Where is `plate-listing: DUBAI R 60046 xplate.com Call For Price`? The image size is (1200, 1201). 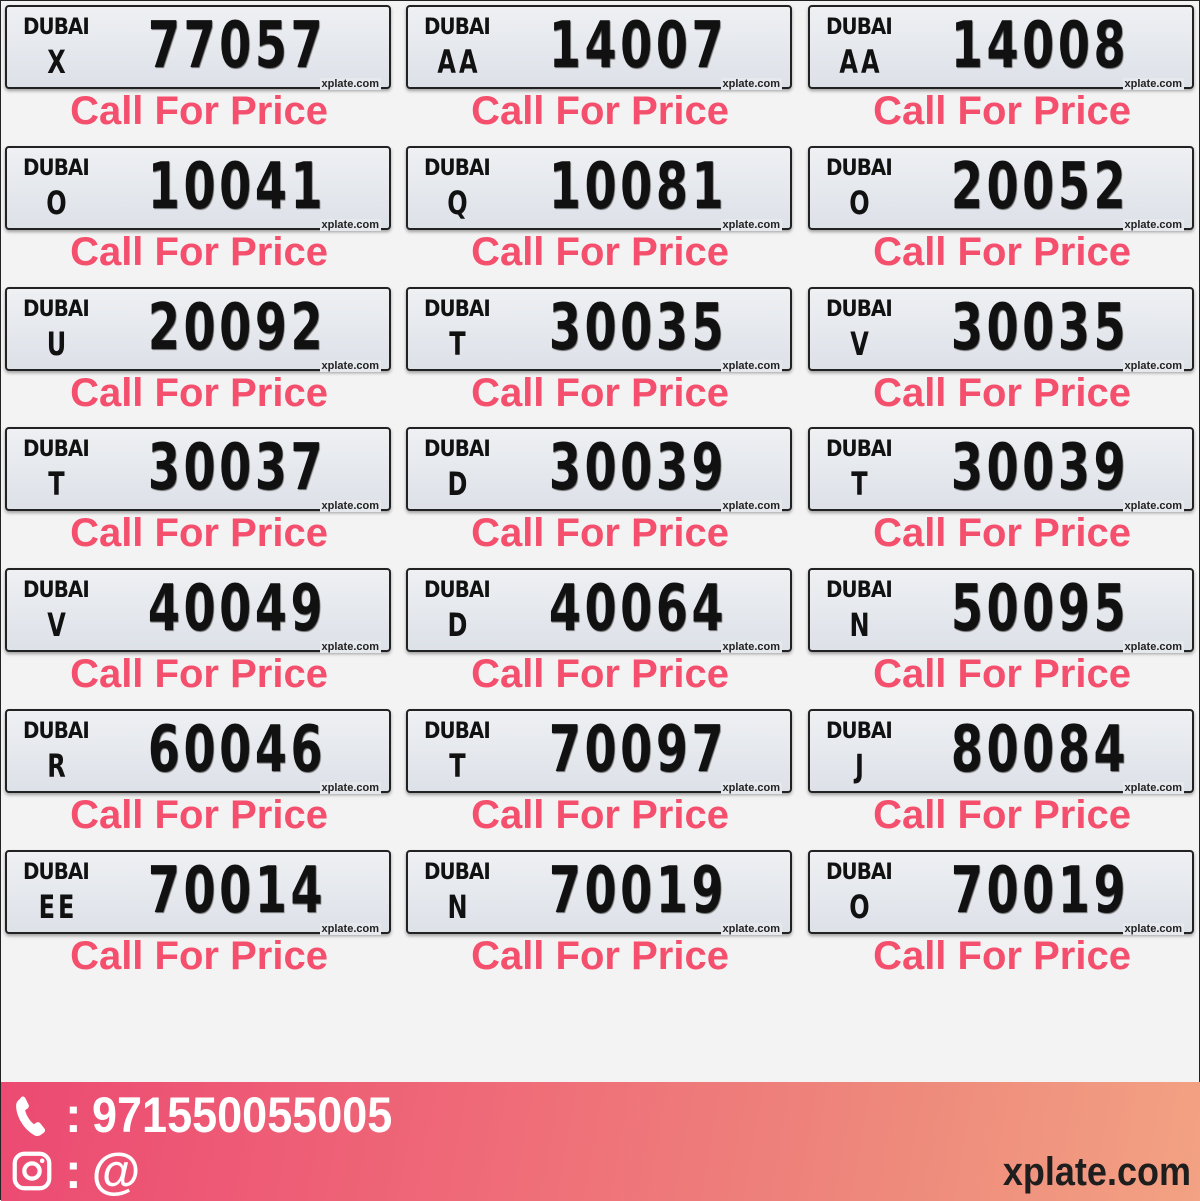
plate-listing: DUBAI R 60046 xplate.com Call For Price is located at coordinates (199, 778).